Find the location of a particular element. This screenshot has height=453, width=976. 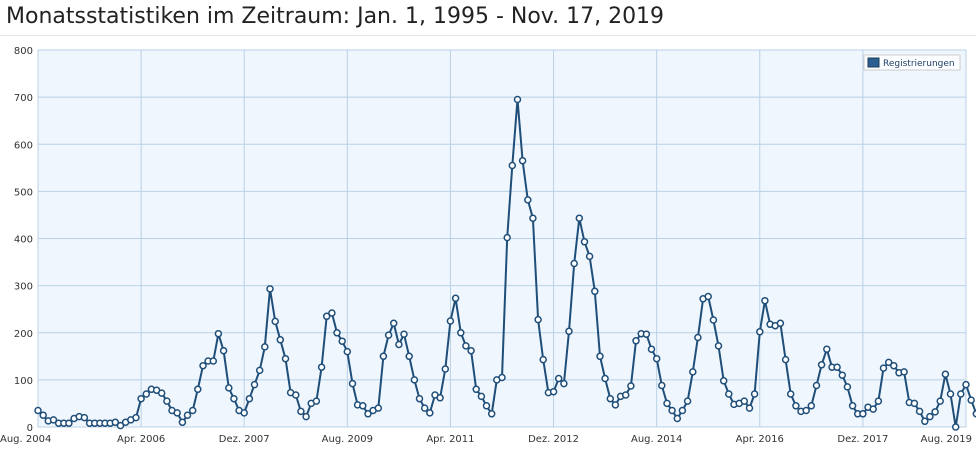

legend: Registrierungen is located at coordinates (912, 62).